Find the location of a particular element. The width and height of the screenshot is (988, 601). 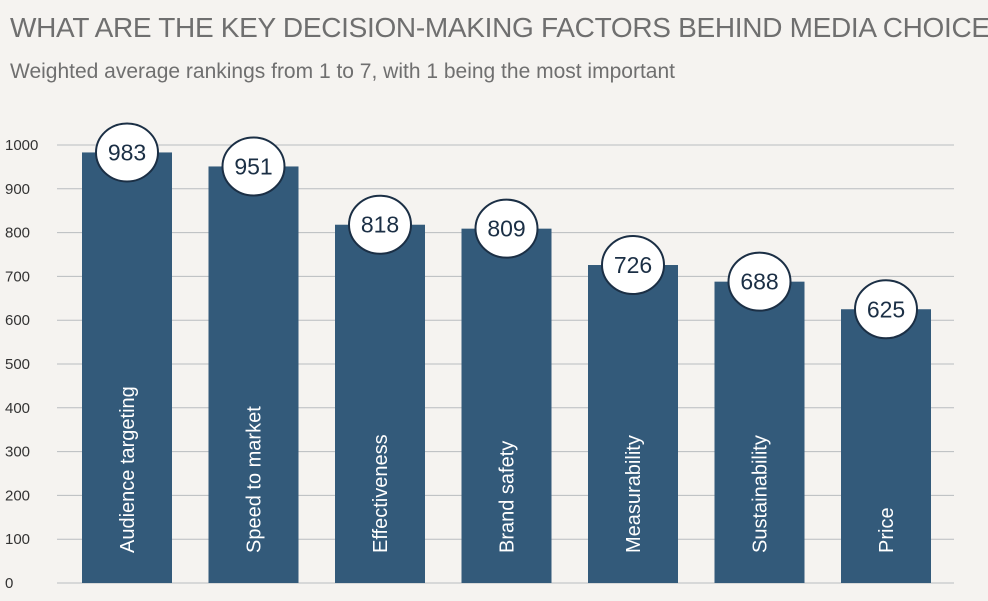

y-tick-label: 600 is located at coordinates (17, 320).